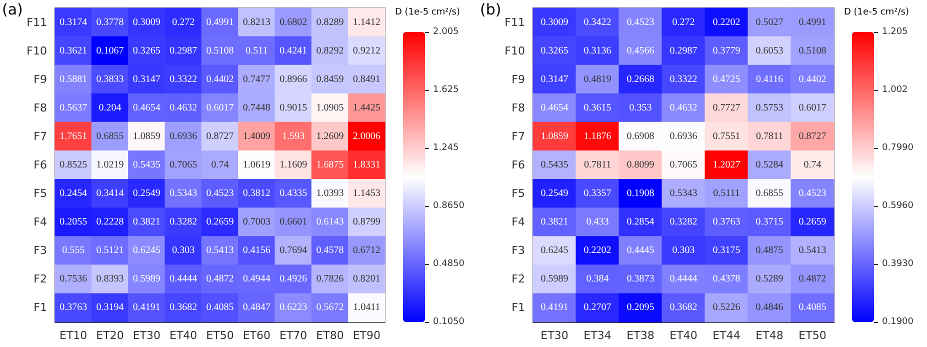 The image size is (927, 347). I want to click on data-label: 0.3422, so click(598, 22).